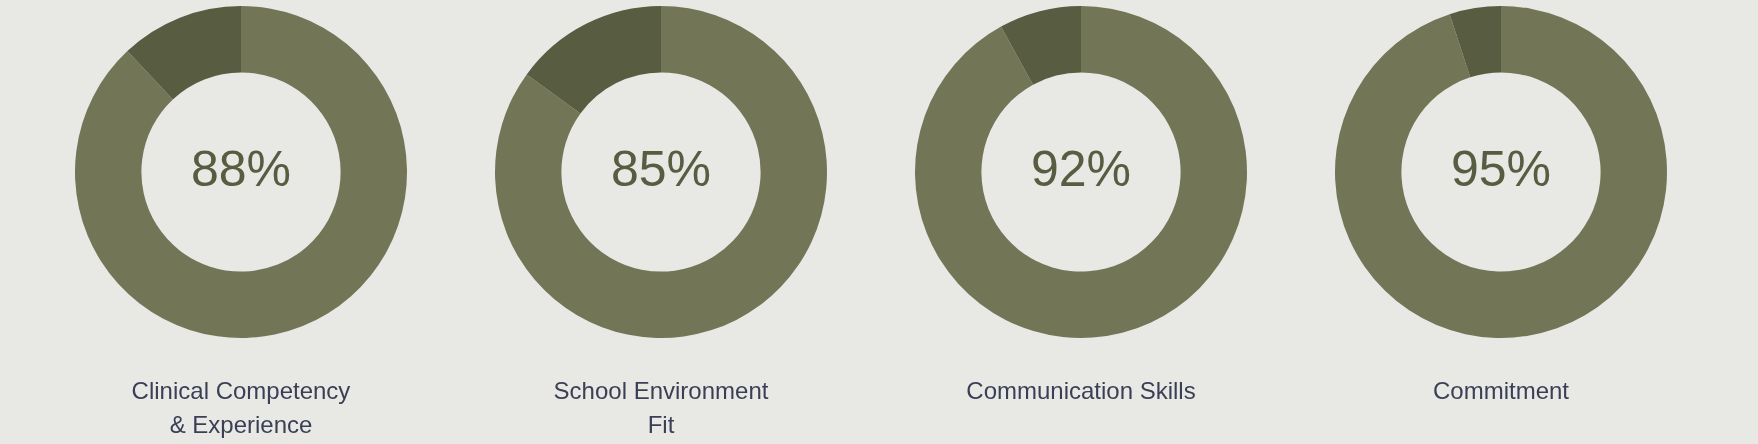  I want to click on data-label: 88%, so click(241, 168).